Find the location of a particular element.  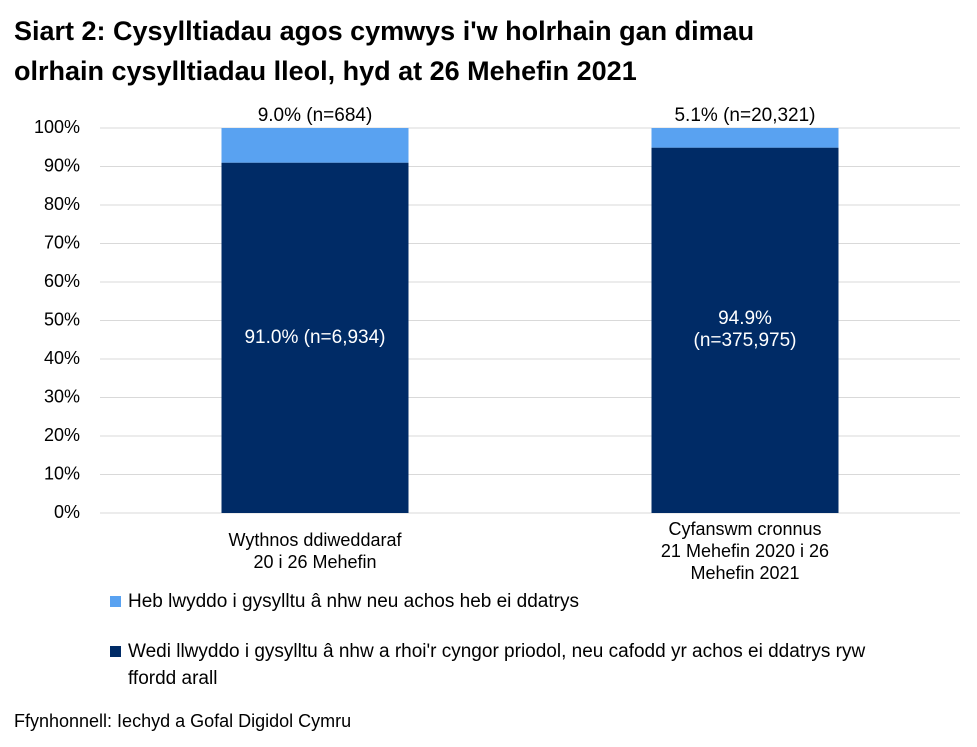

y-tick-label: 0% is located at coordinates (67, 512).